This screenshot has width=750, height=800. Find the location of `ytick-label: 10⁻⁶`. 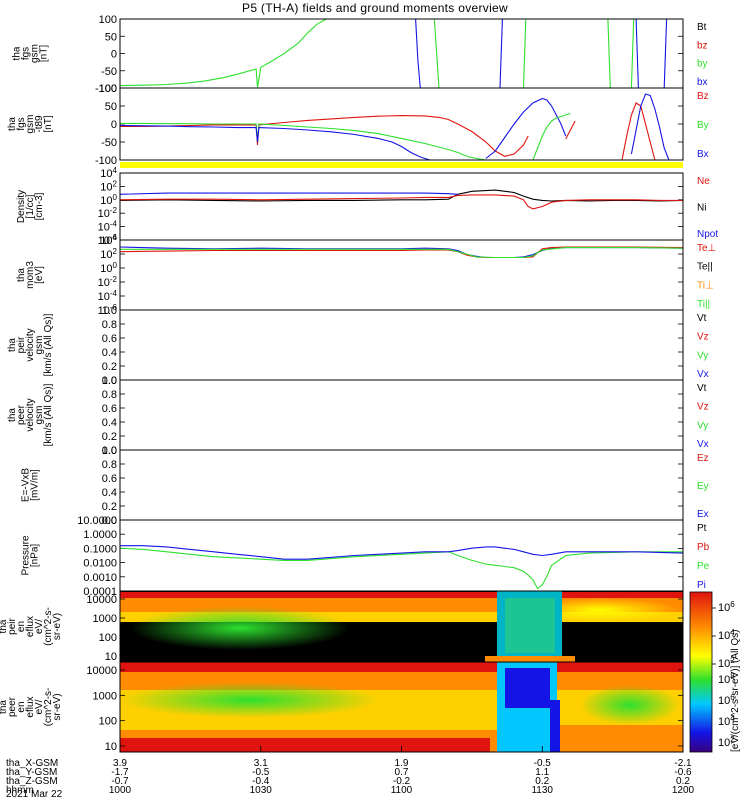

ytick-label: 10⁻⁶ is located at coordinates (108, 240).